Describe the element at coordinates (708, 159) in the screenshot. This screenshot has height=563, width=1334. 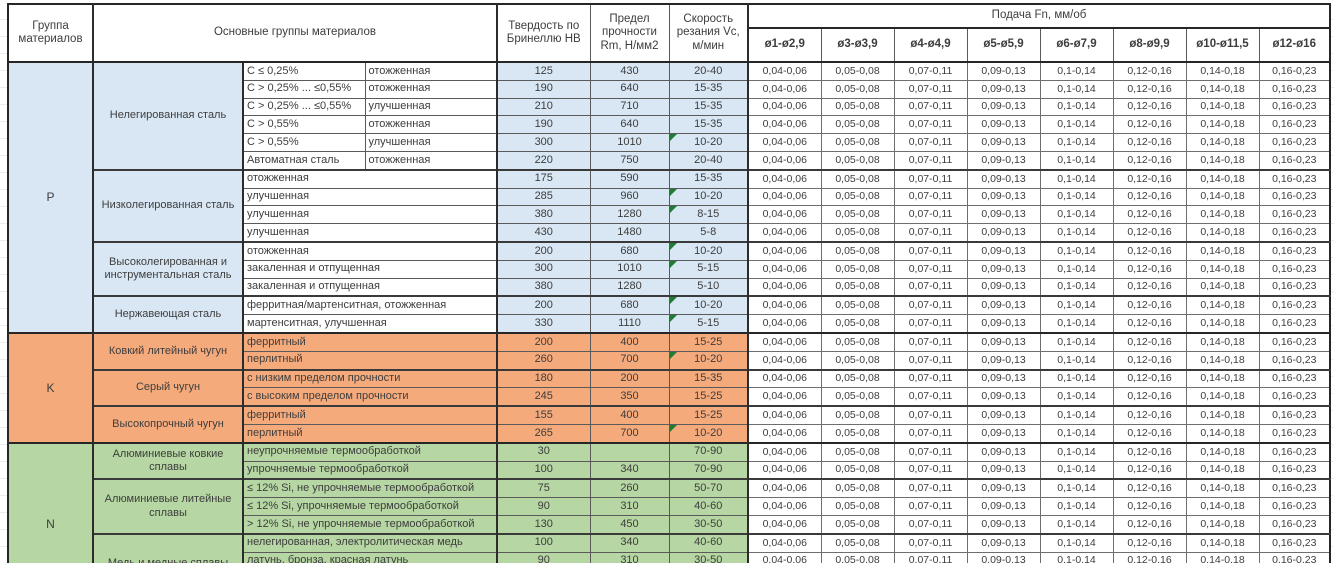
I see `speed-cell-value: 20-40` at that location.